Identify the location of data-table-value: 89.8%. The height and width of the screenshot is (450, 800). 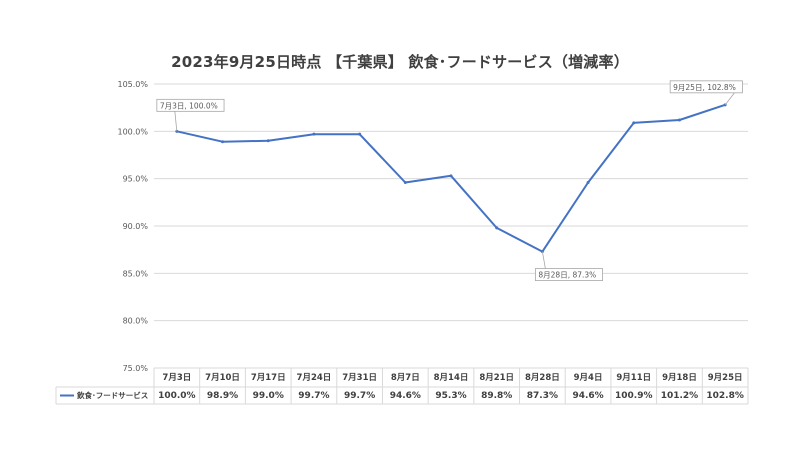
(496, 396).